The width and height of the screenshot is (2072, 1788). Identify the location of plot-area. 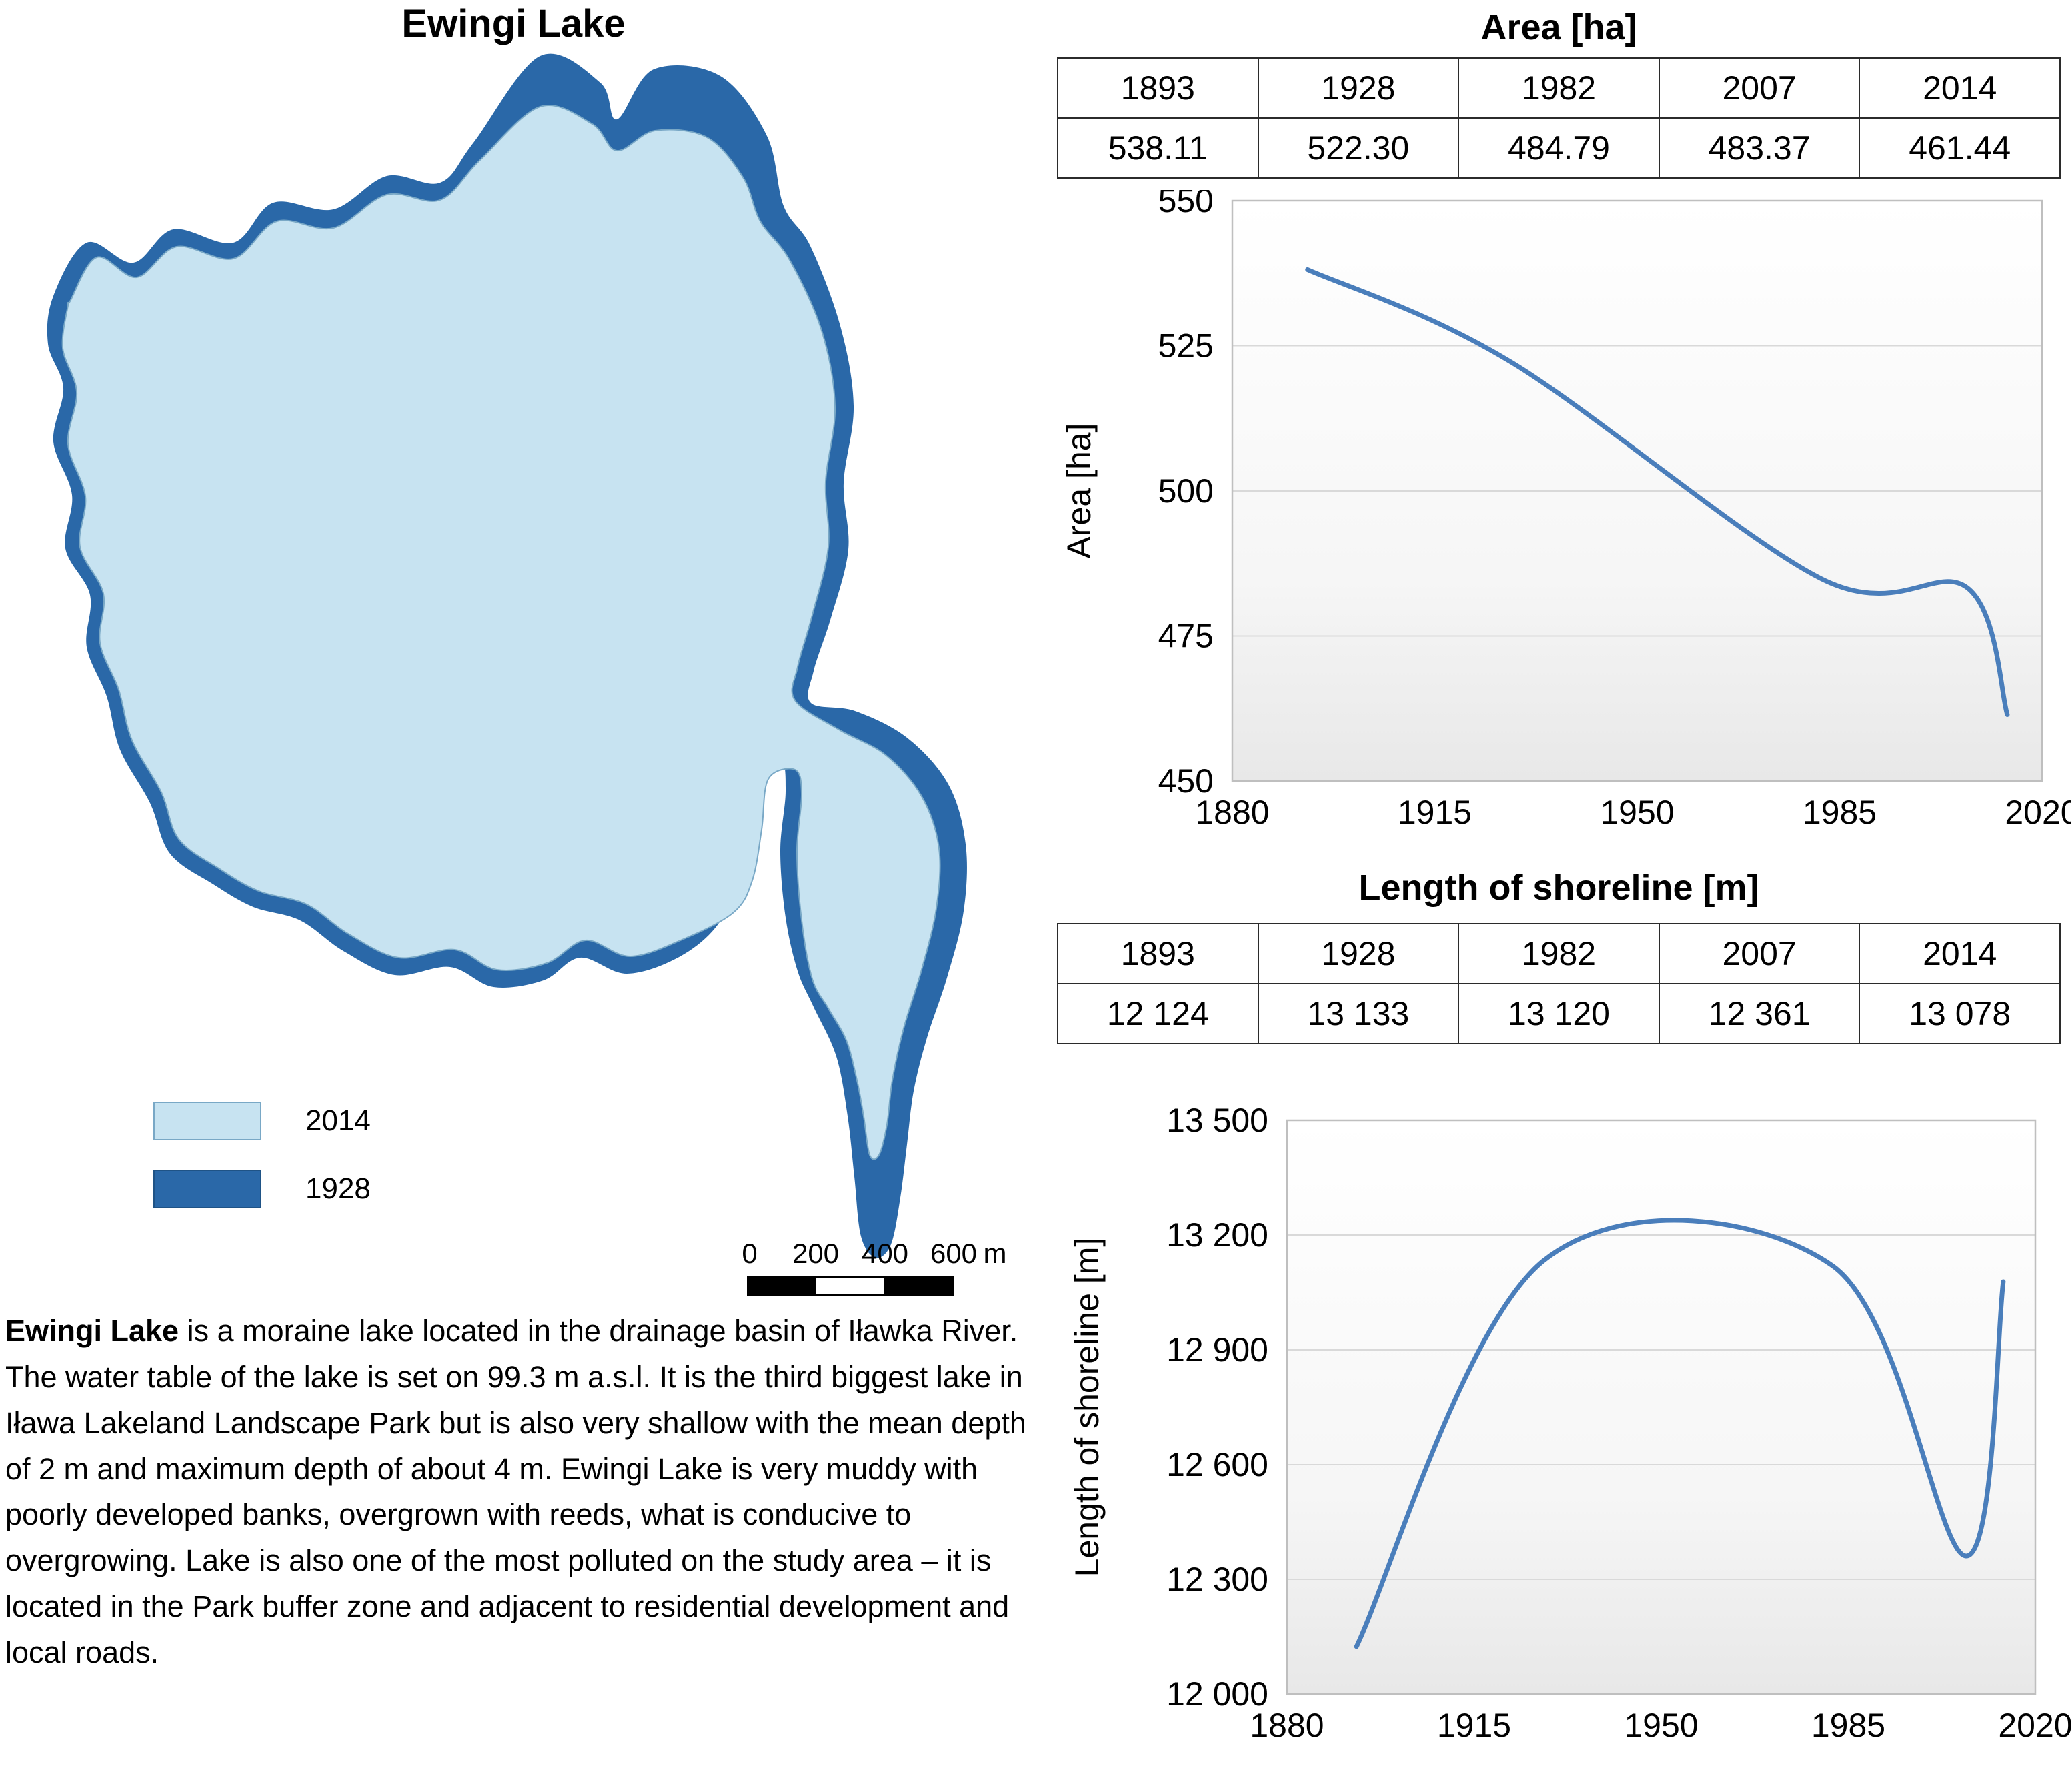
(1661, 1407).